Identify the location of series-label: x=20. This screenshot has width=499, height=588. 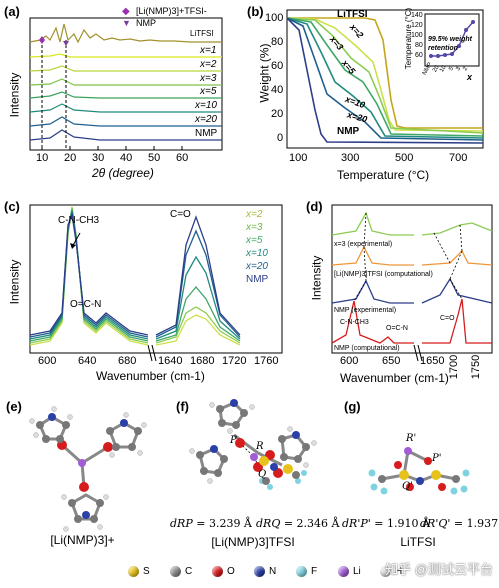
(206, 119).